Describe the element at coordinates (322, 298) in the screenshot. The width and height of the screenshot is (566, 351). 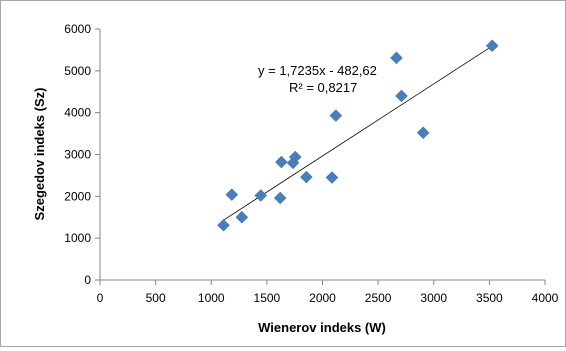
I see `x-tick-label: 2000` at that location.